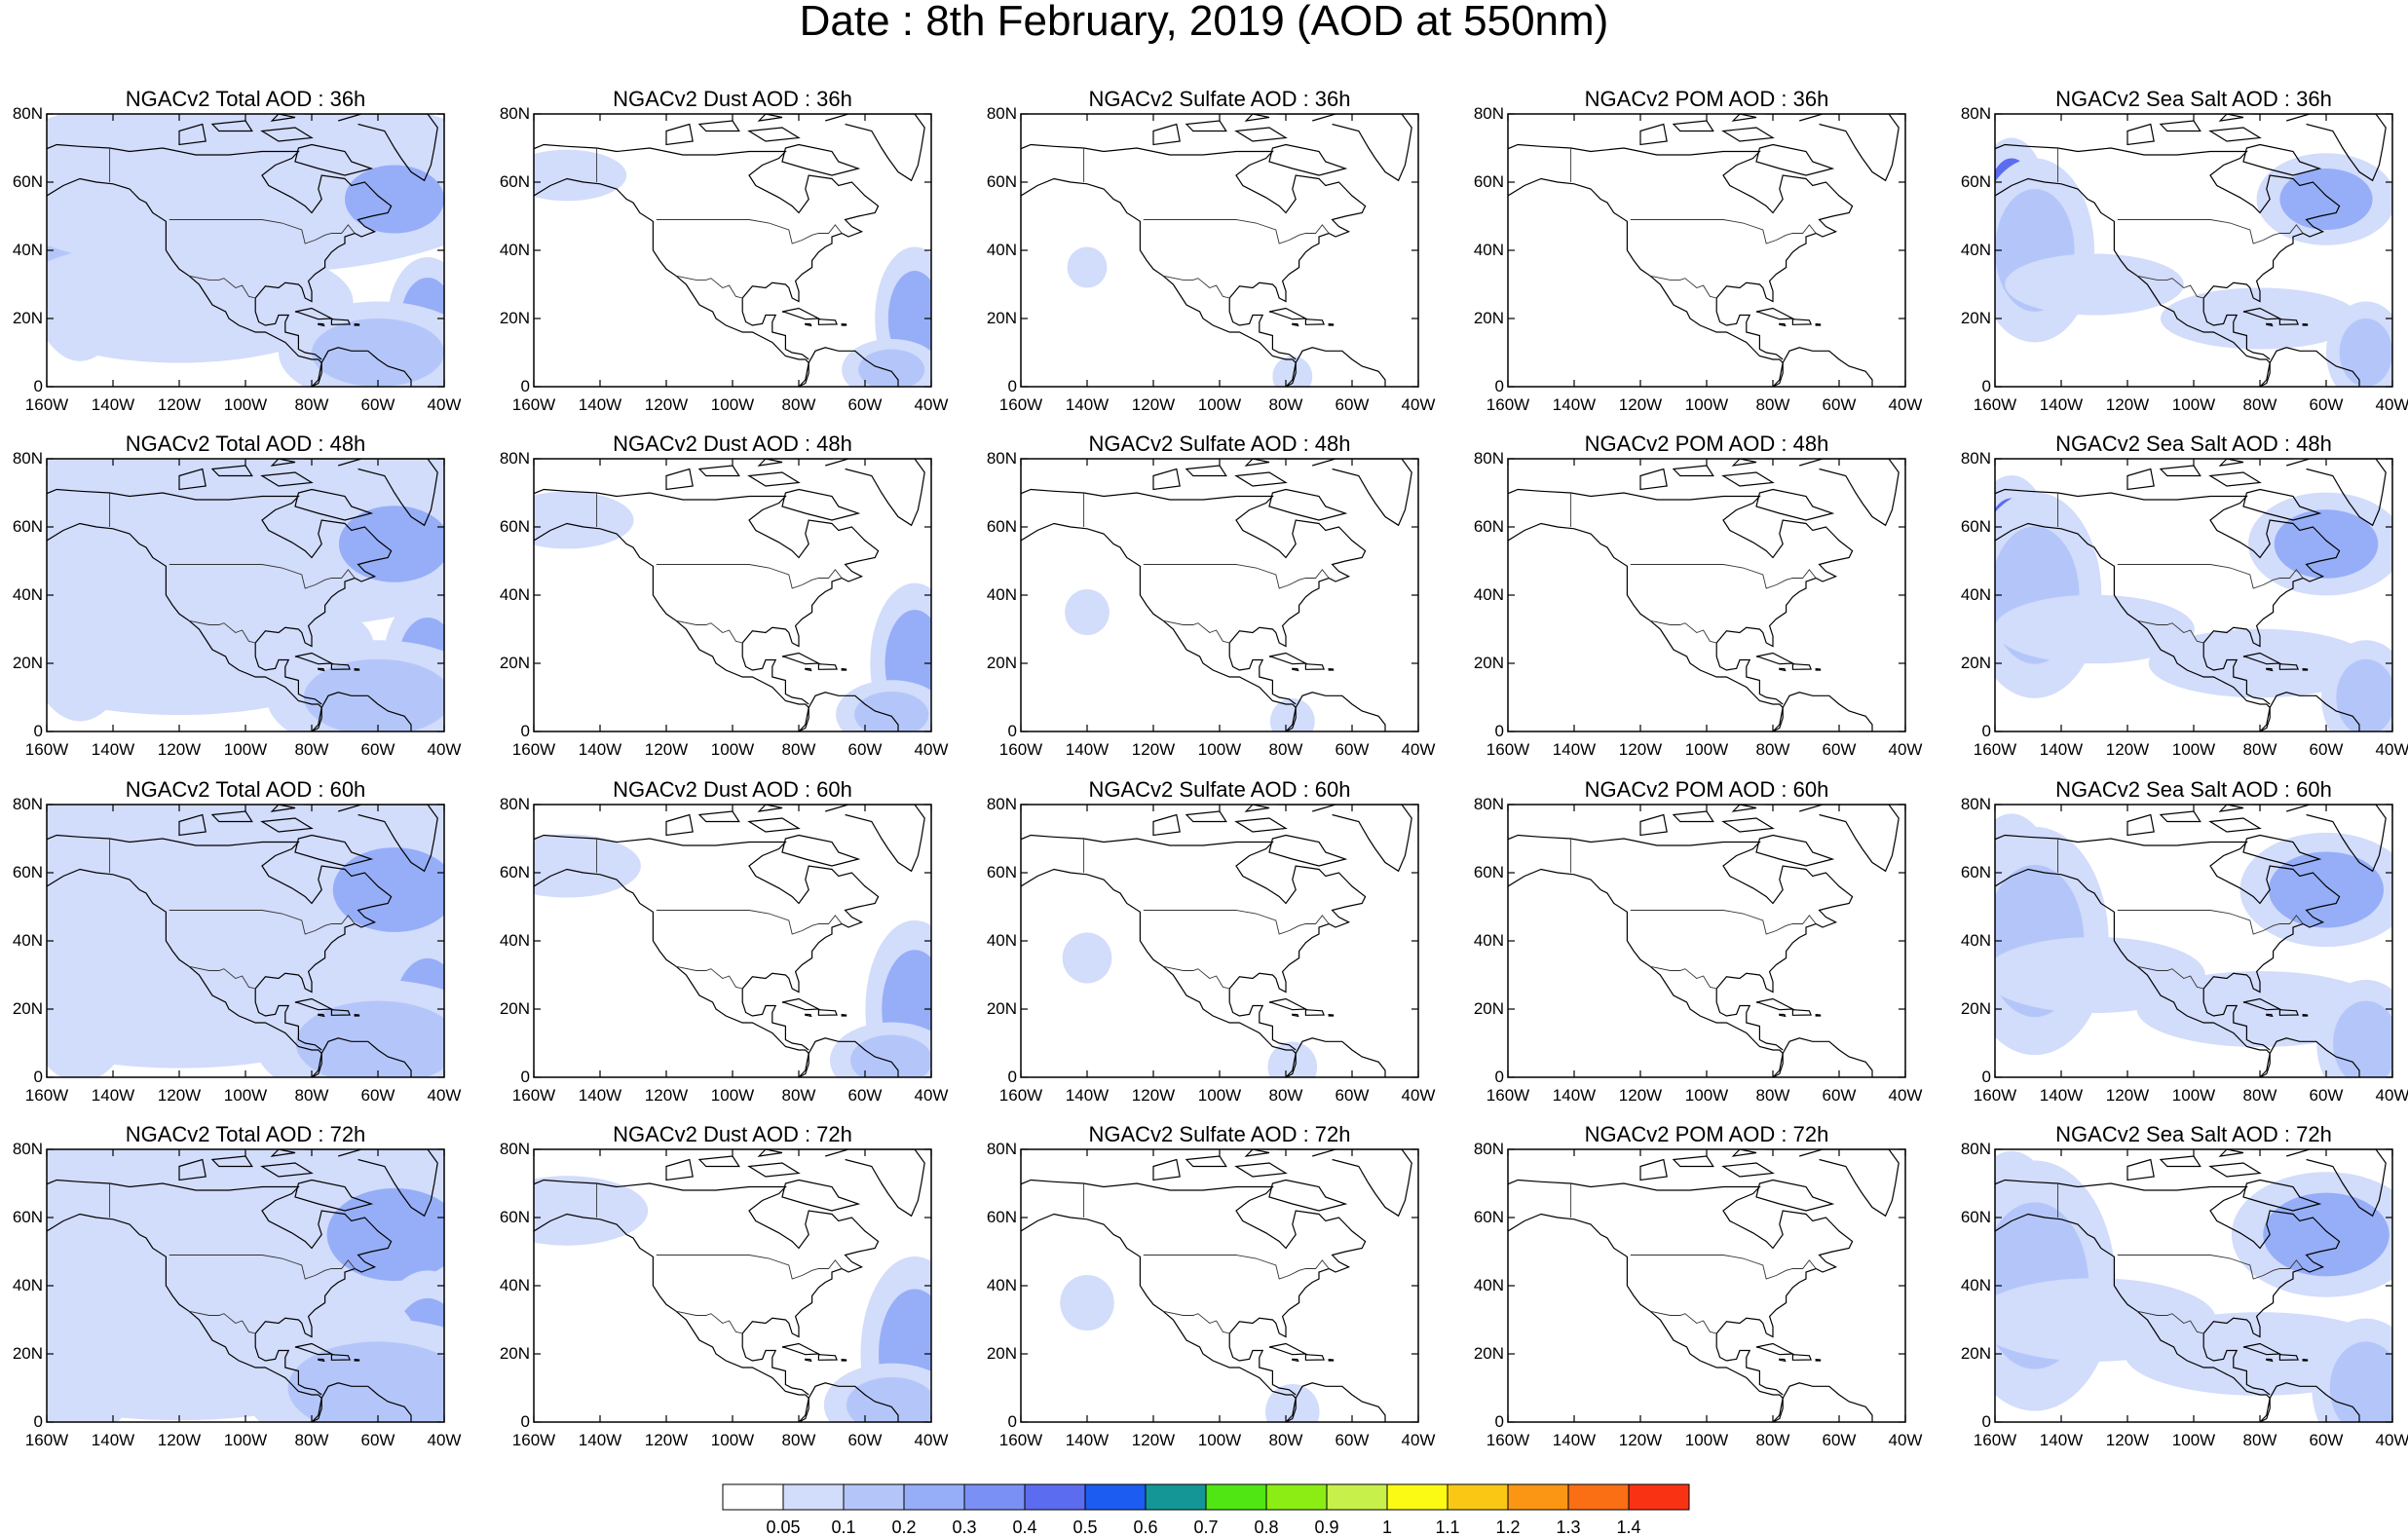 The image size is (2408, 1537). What do you see at coordinates (245, 1134) in the screenshot?
I see `panel-title: NGACv2 Total AOD : 72h` at bounding box center [245, 1134].